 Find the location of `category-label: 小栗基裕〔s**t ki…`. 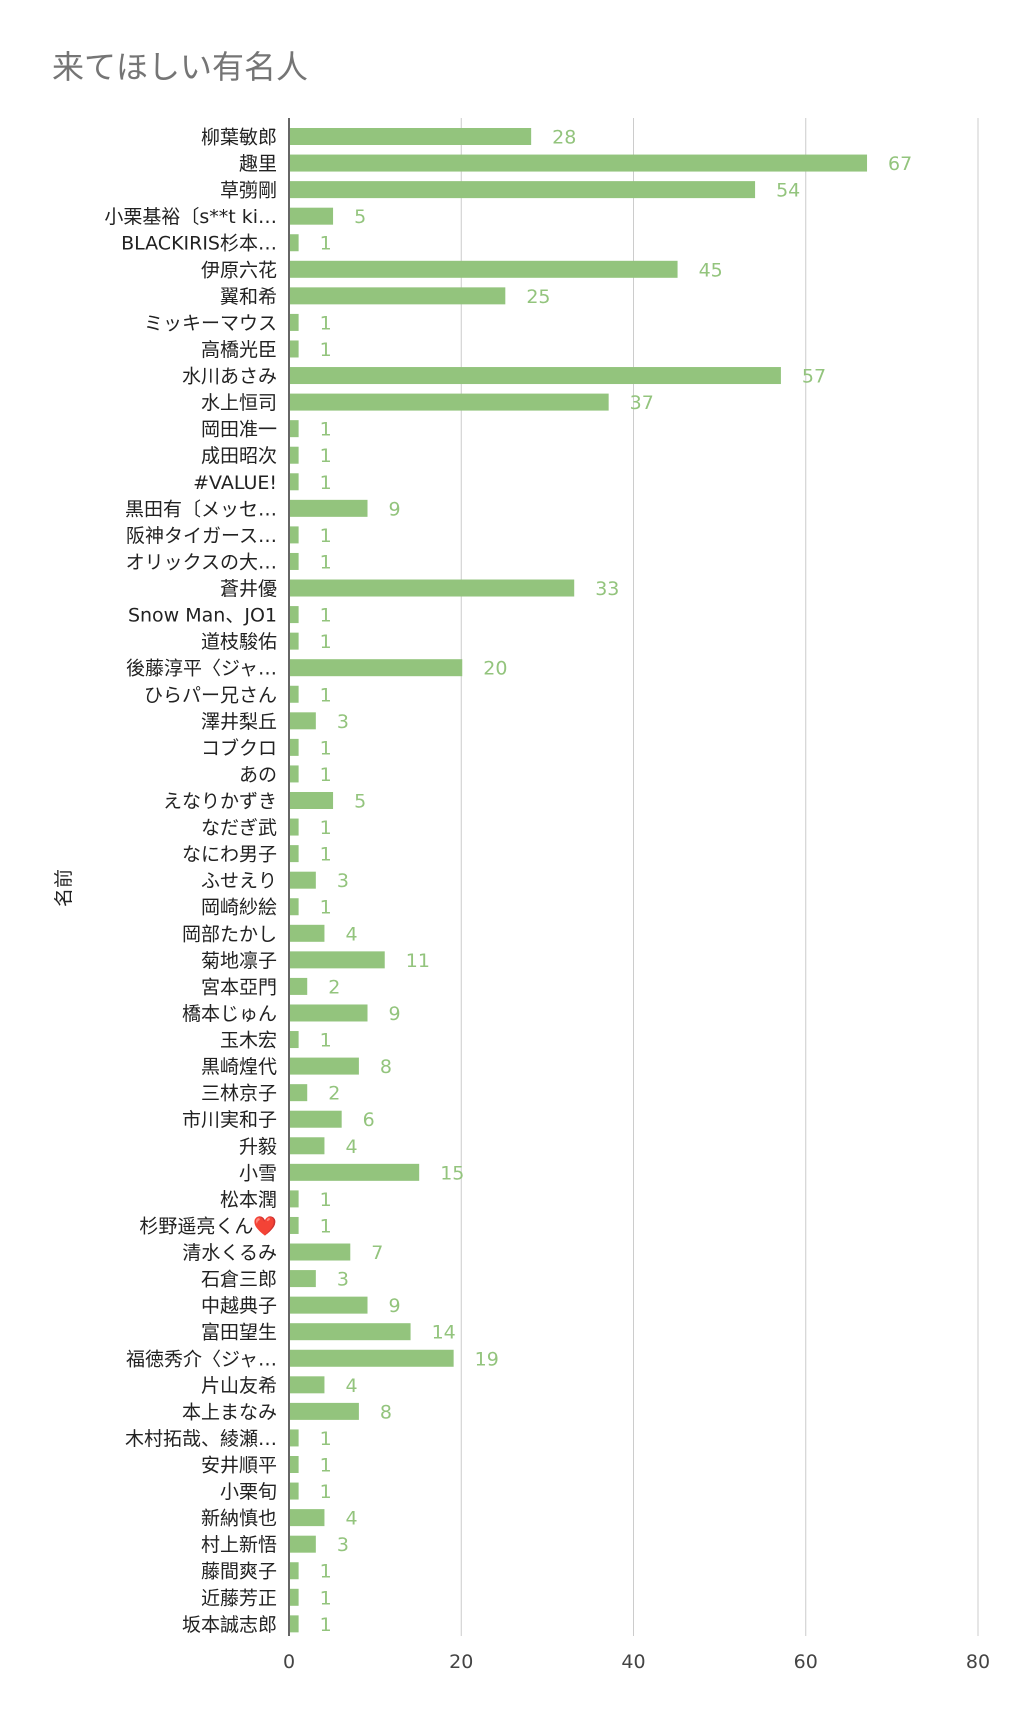

category-label: 小栗基裕〔s**t ki… is located at coordinates (190, 217).